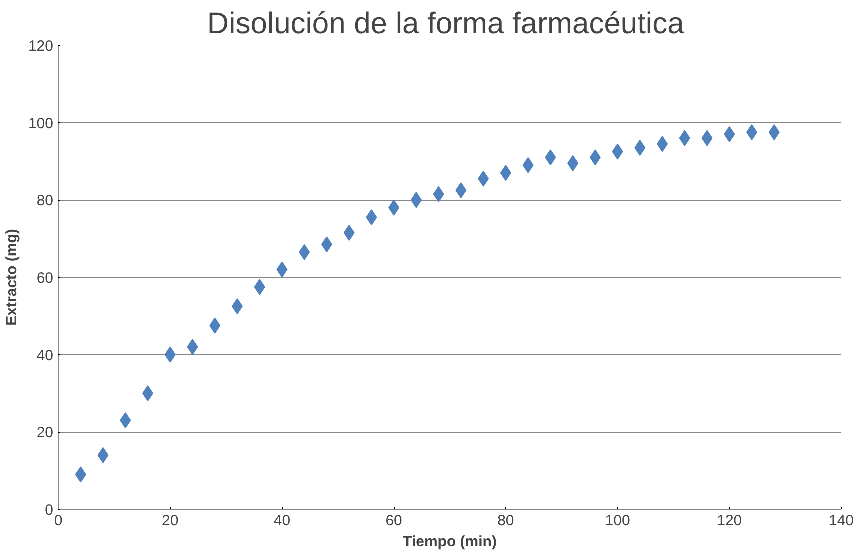 The height and width of the screenshot is (553, 861). Describe the element at coordinates (394, 521) in the screenshot. I see `x-tick-label: 60` at that location.